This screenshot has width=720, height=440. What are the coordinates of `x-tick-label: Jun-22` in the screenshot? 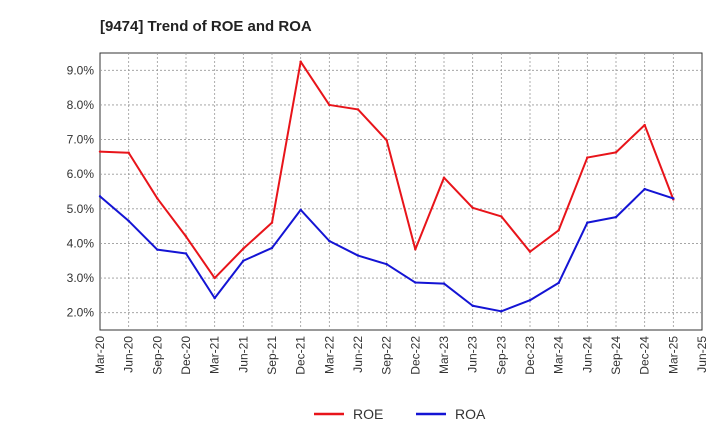 It's located at (358, 354).